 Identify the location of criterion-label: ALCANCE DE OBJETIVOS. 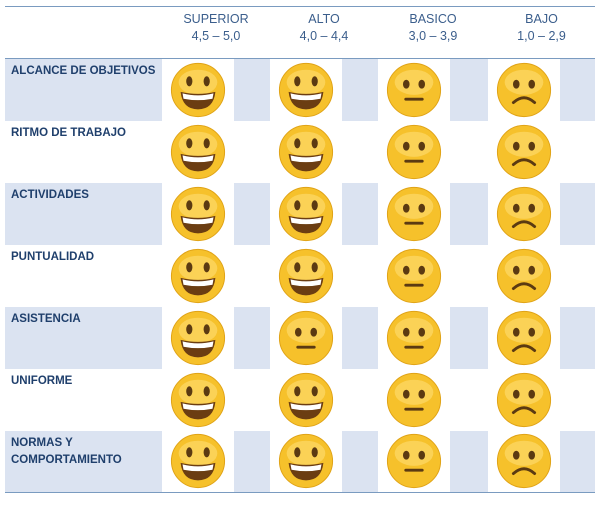
(83, 89).